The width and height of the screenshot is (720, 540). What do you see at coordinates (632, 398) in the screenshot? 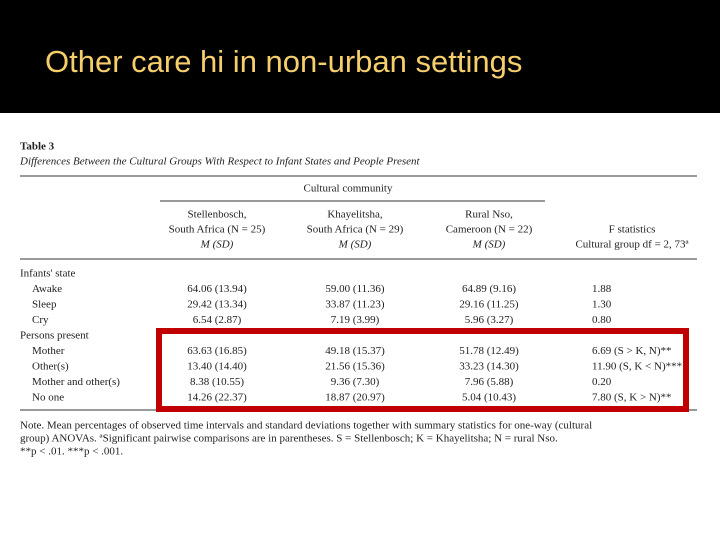
I see `cell: 7.80 (S, K > N)**` at bounding box center [632, 398].